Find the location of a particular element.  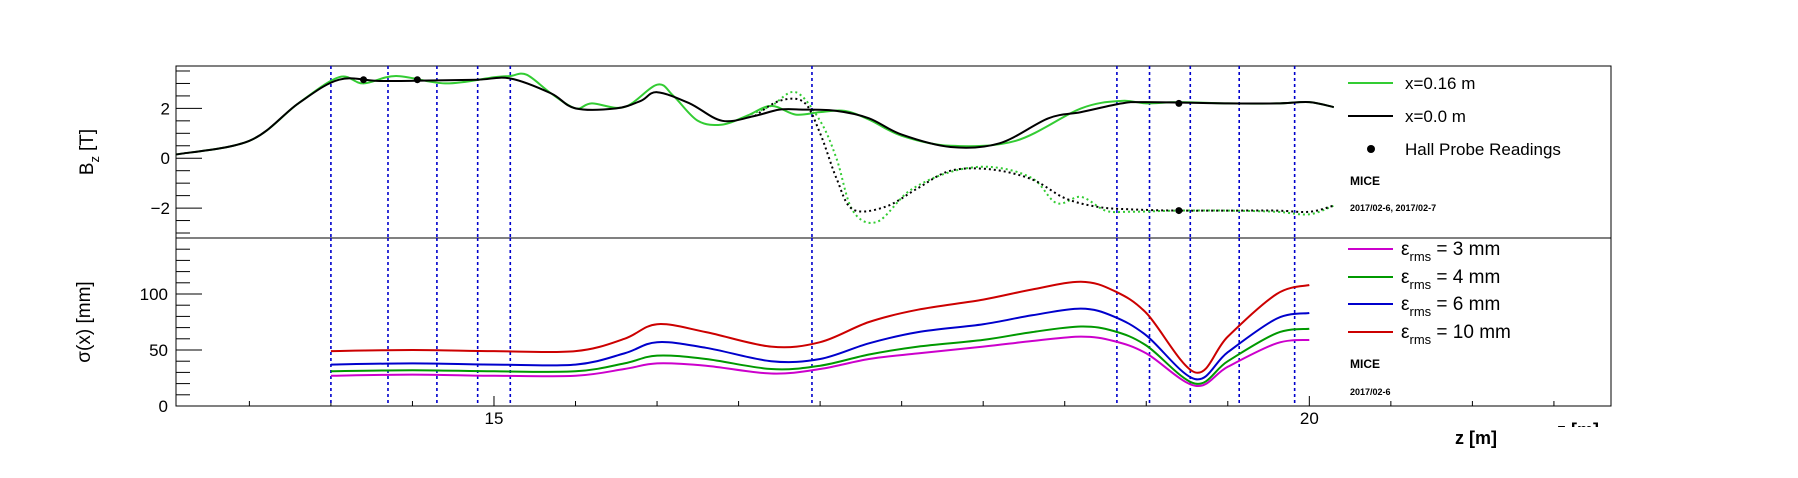

top-y-ticks: −2 0 2 is located at coordinates (176, 152).